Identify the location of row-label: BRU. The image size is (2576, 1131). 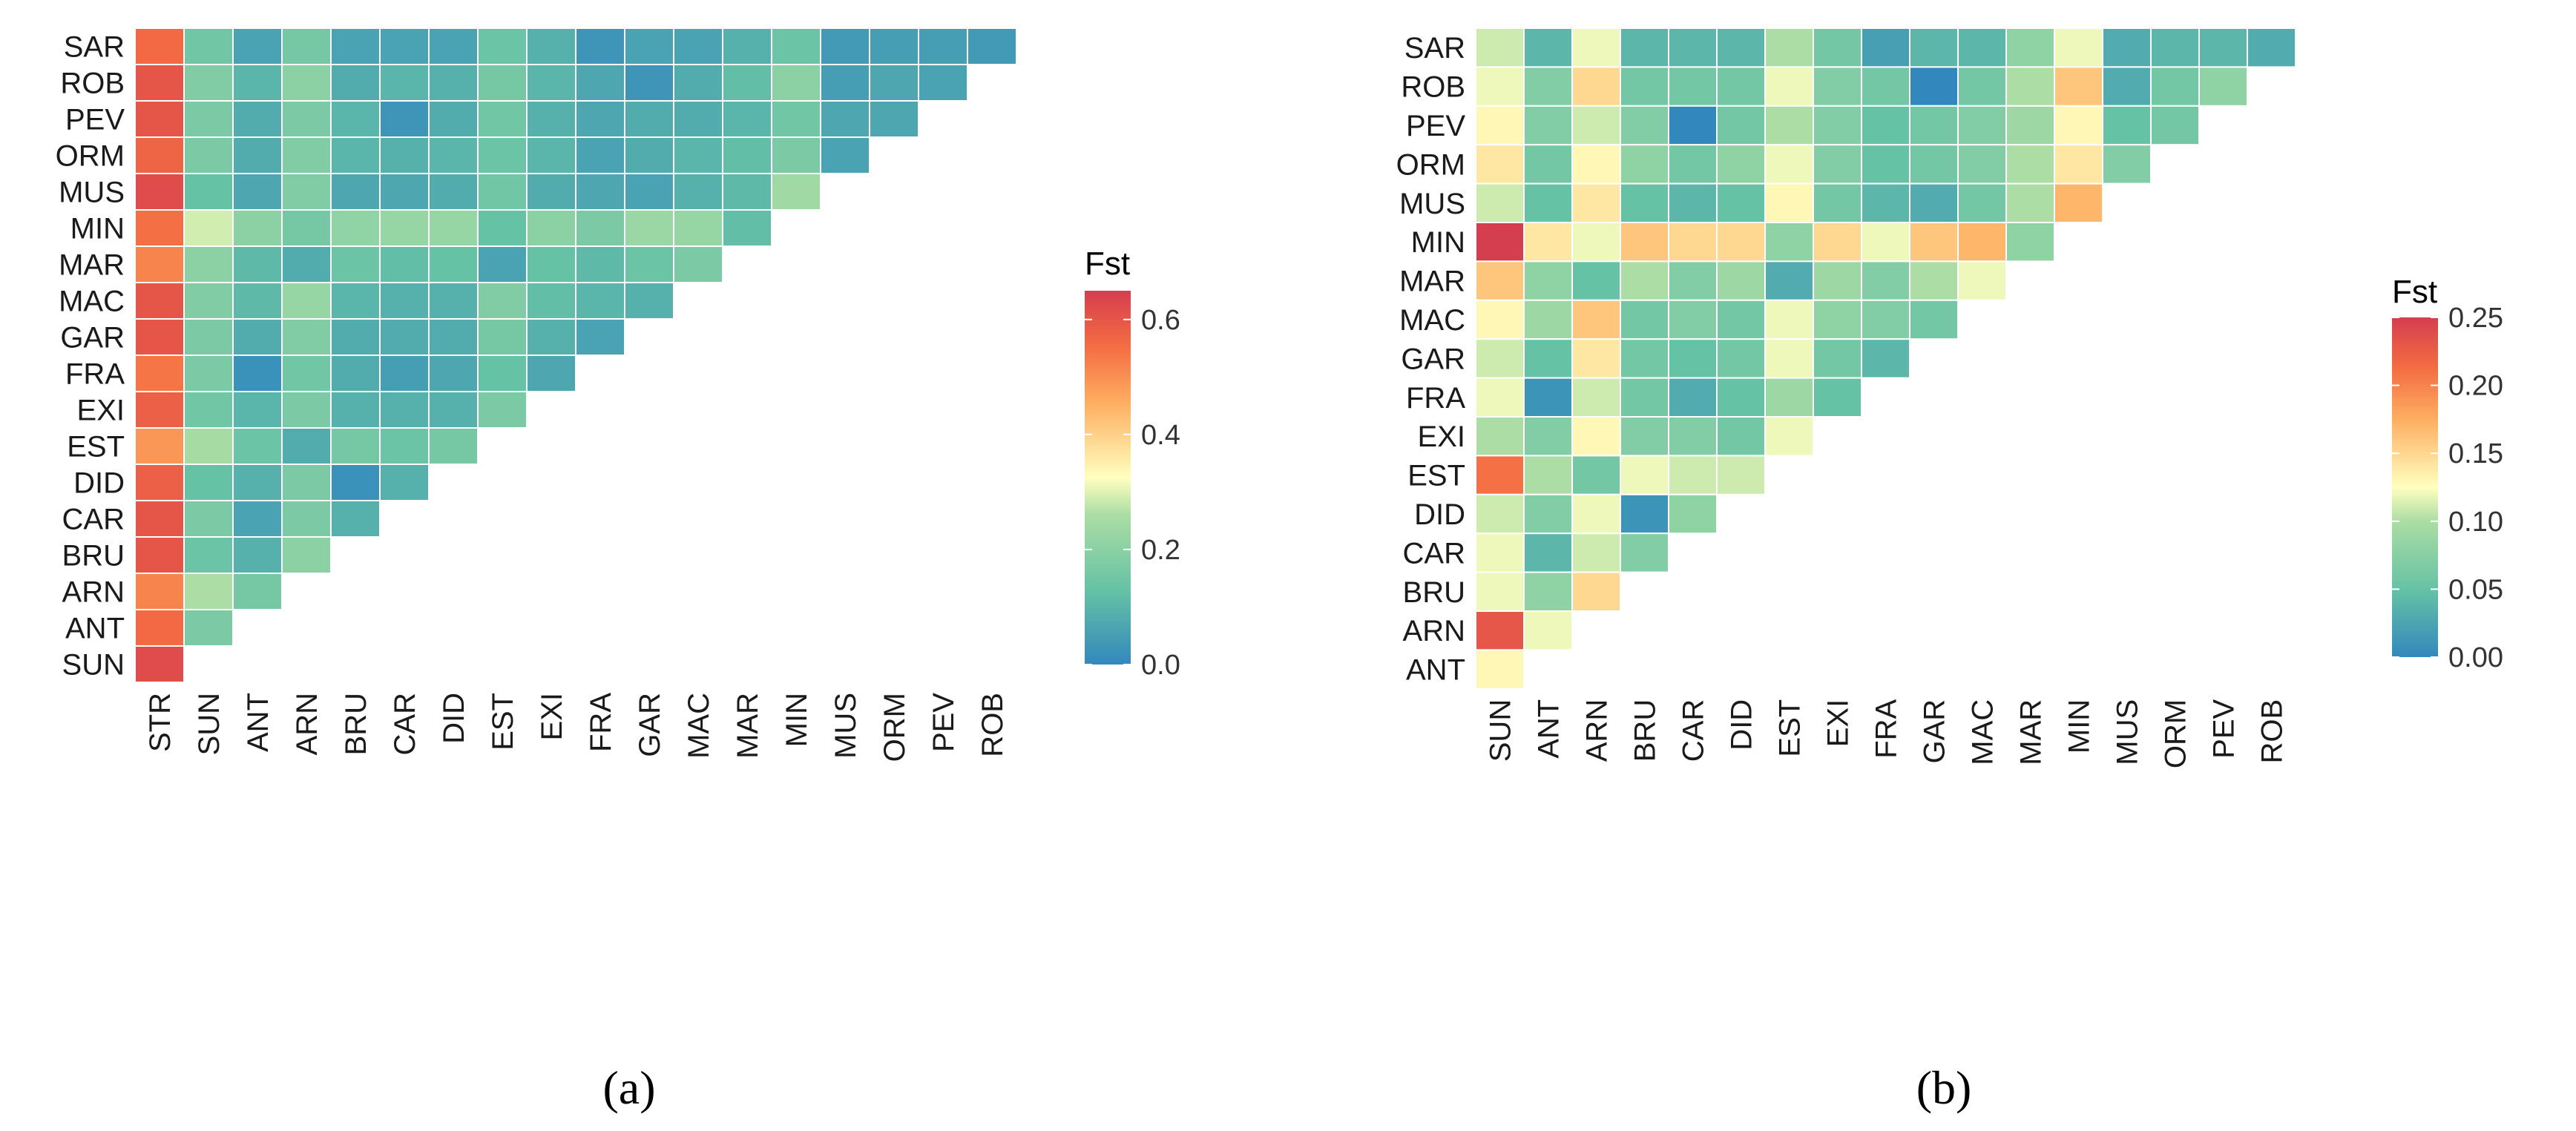
(1434, 592).